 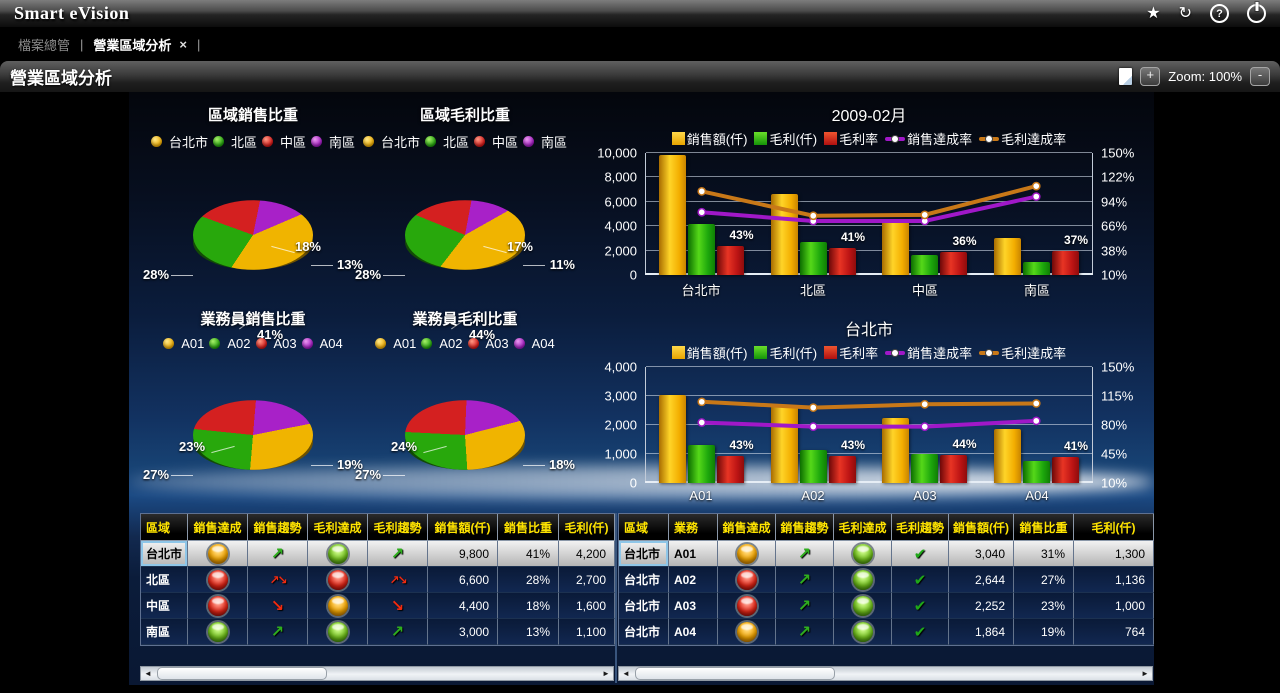 I want to click on pie-callout: 19%, so click(x=336, y=464).